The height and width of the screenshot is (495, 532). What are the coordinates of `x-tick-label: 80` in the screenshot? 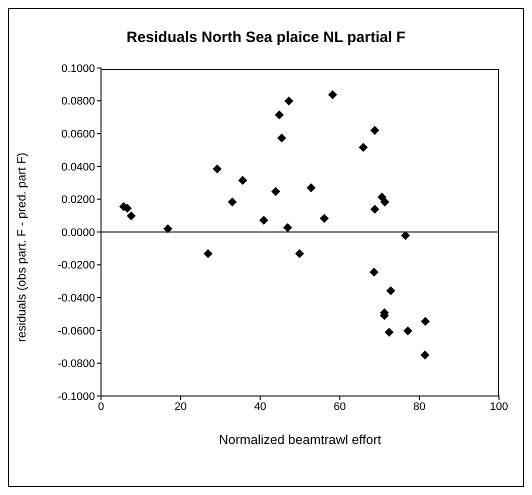 It's located at (419, 406).